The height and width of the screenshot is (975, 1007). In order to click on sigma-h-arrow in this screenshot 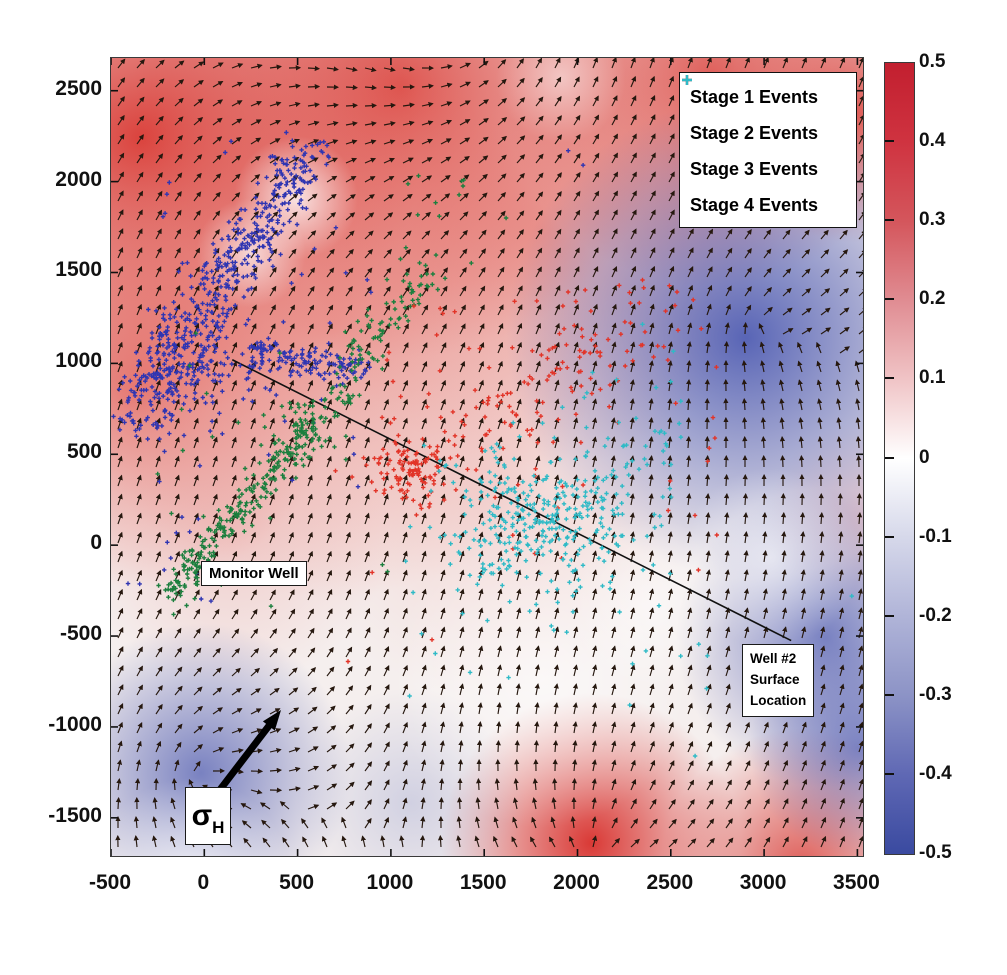, I will do `click(248, 752)`.